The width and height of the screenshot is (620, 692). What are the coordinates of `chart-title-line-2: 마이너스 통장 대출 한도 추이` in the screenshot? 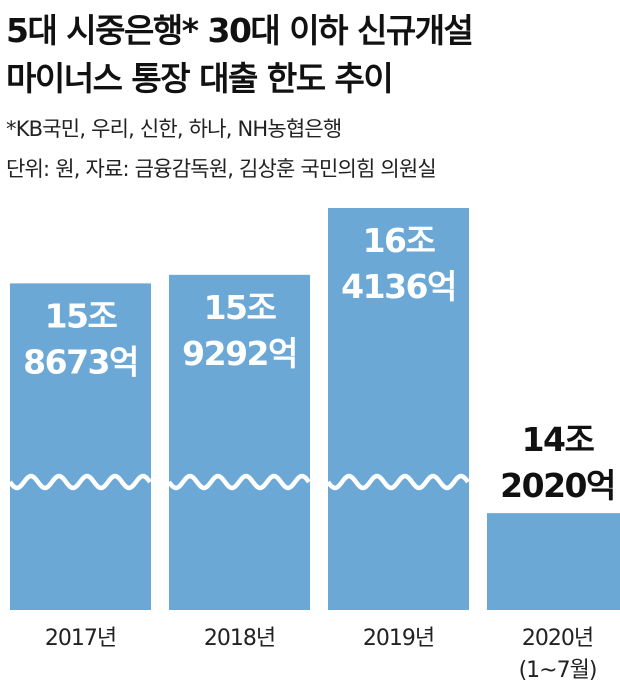 It's located at (200, 78).